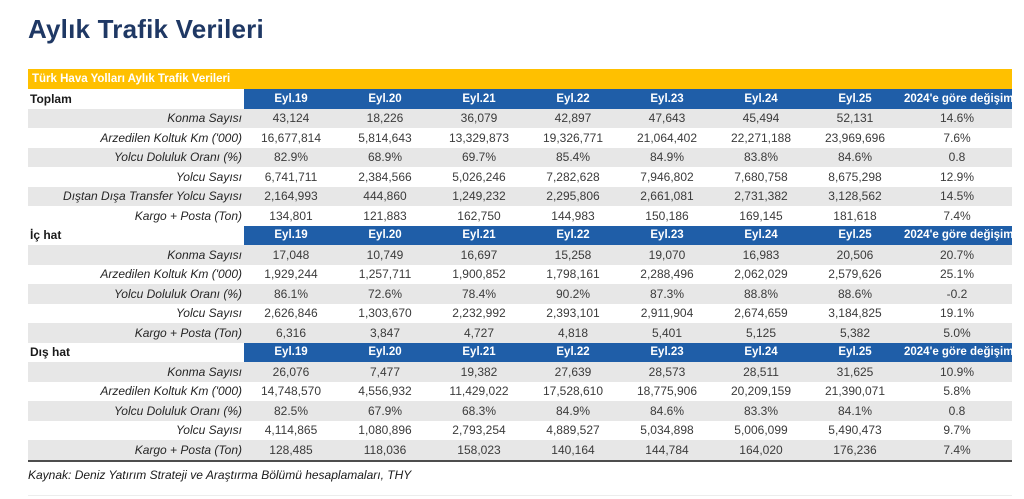 This screenshot has width=1024, height=499. I want to click on data-cell: 169,145, so click(761, 215).